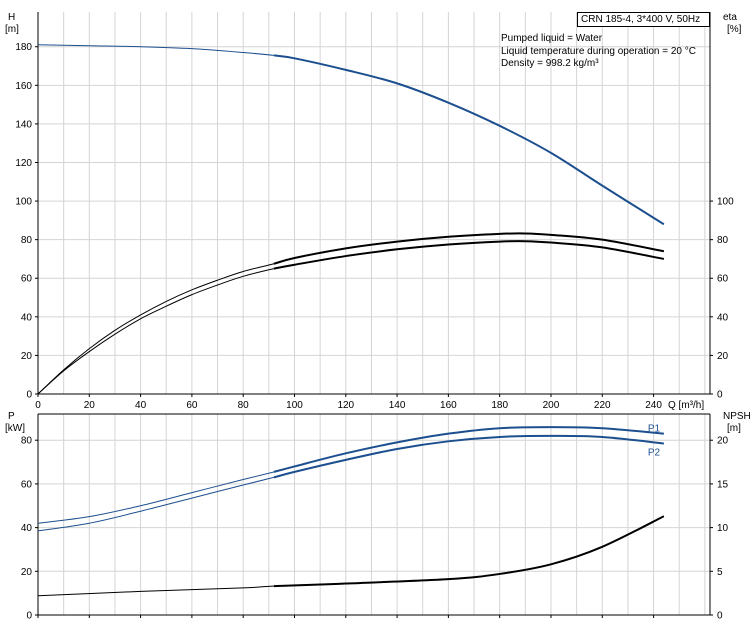 This screenshot has width=754, height=632. Describe the element at coordinates (397, 405) in the screenshot. I see `x-tick-label: 140` at that location.